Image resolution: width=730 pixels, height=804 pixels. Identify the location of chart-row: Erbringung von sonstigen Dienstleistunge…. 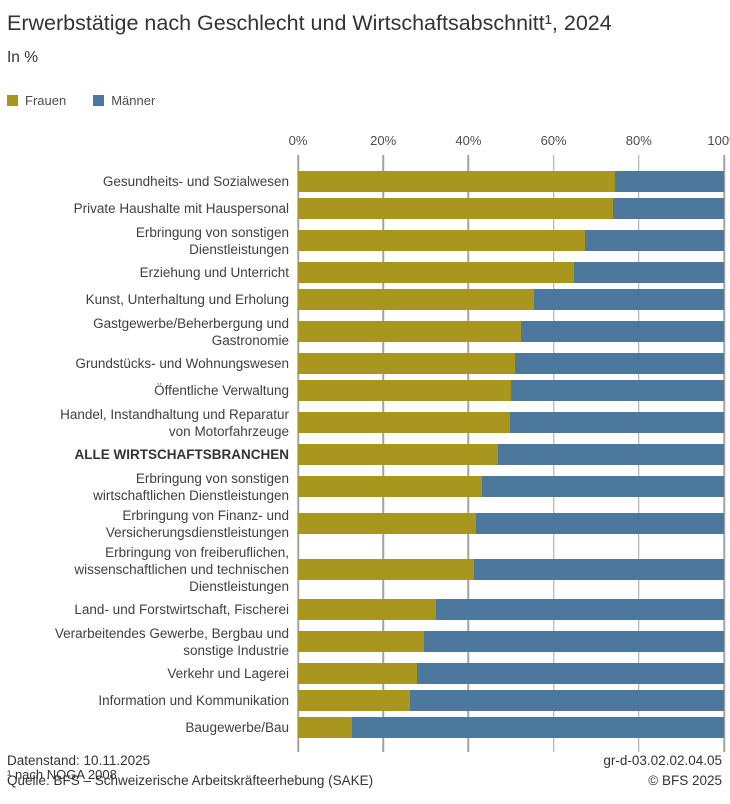
(365, 240).